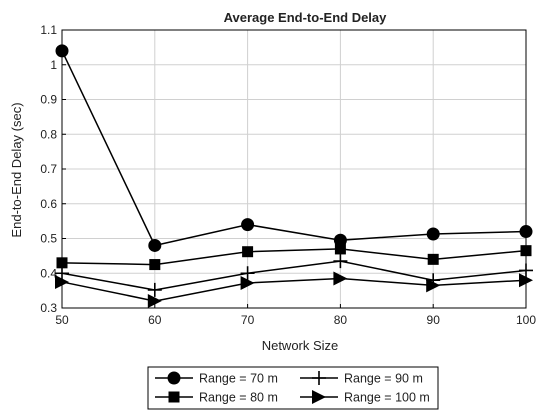 This screenshot has width=550, height=420. Describe the element at coordinates (526, 320) in the screenshot. I see `x-tick-label: 100` at that location.